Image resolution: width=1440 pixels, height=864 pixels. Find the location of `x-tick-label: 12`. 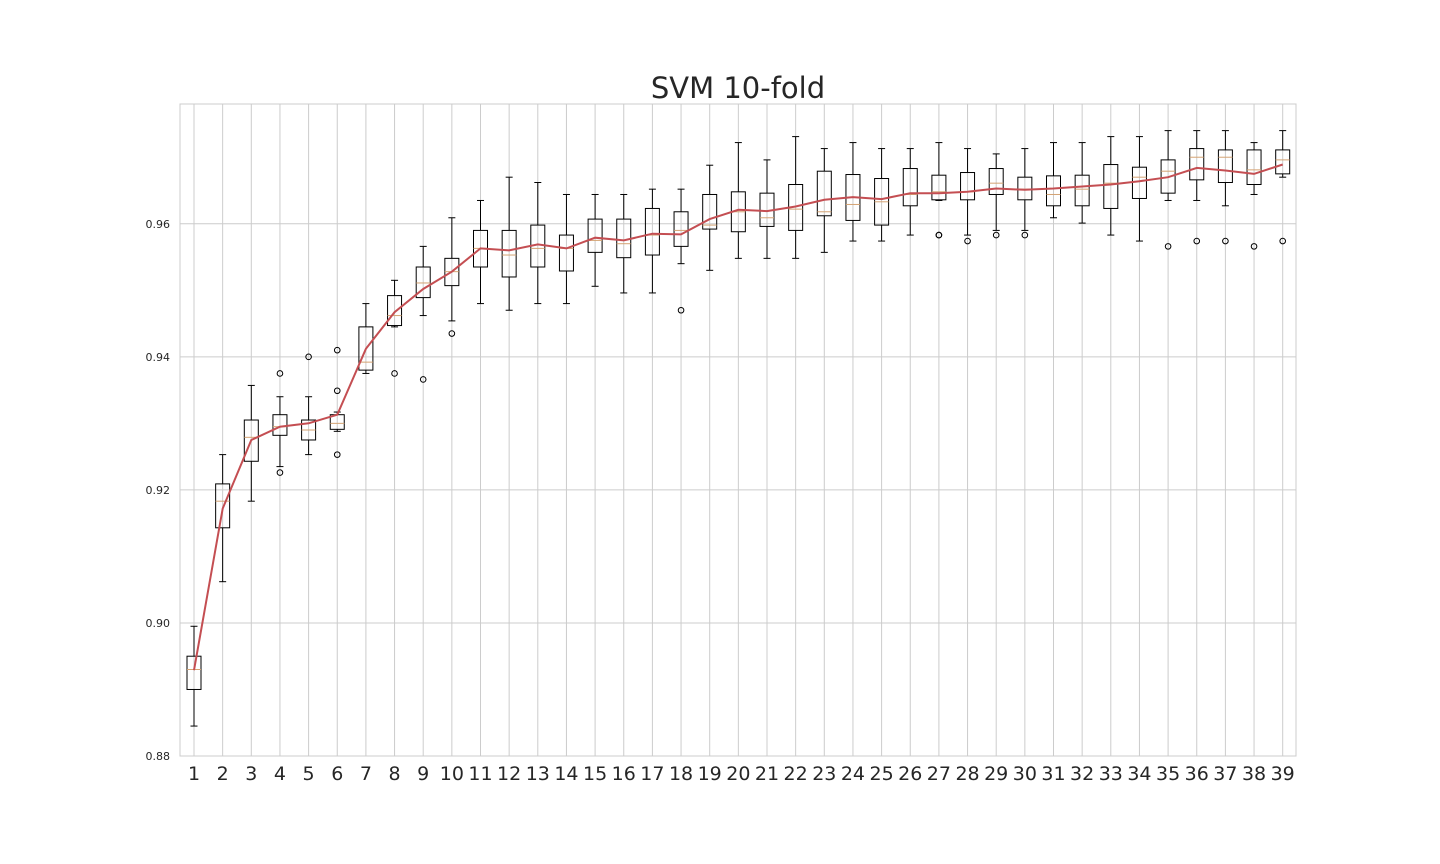

x-tick-label: 12 is located at coordinates (509, 774).